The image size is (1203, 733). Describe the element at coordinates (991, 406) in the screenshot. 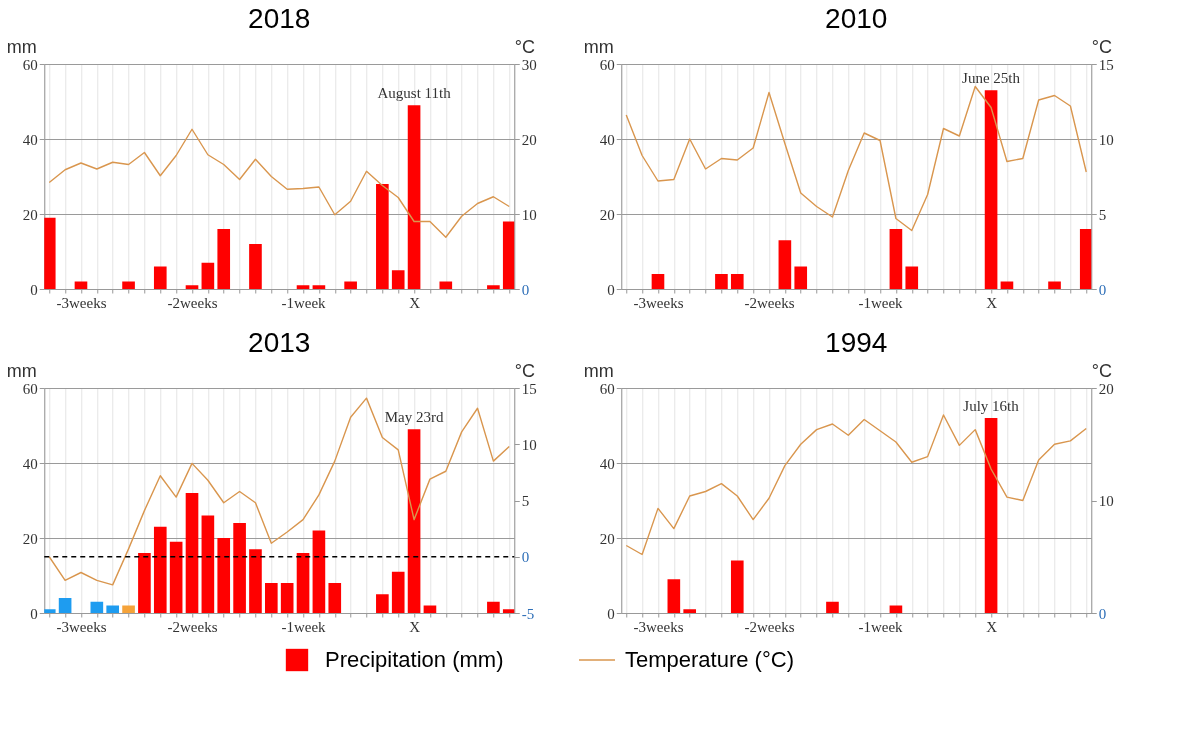

I see `annotation: July 16th` at that location.